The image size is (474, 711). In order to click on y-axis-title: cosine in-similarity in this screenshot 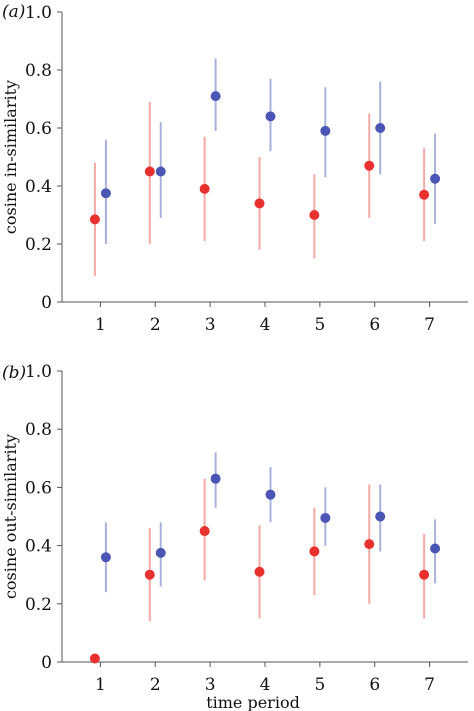, I will do `click(10, 157)`.